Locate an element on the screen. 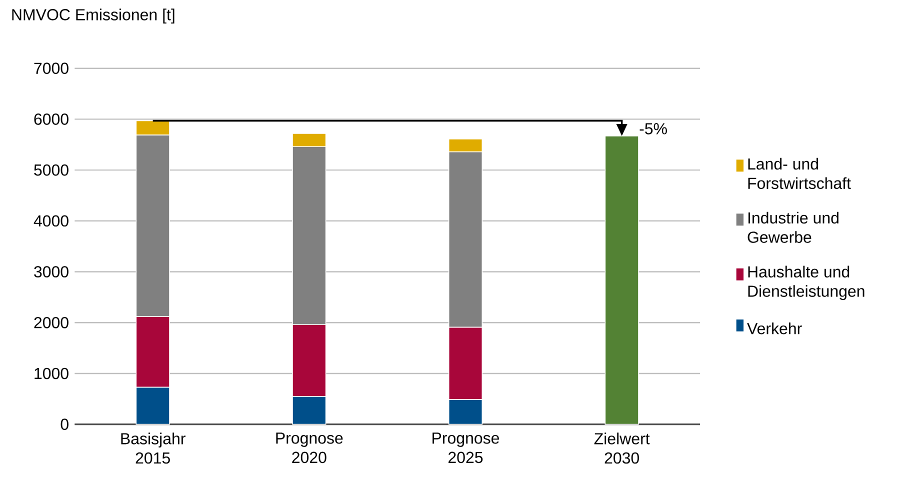  y-axis-title: NMVOC Emissionen [t] is located at coordinates (93, 16).